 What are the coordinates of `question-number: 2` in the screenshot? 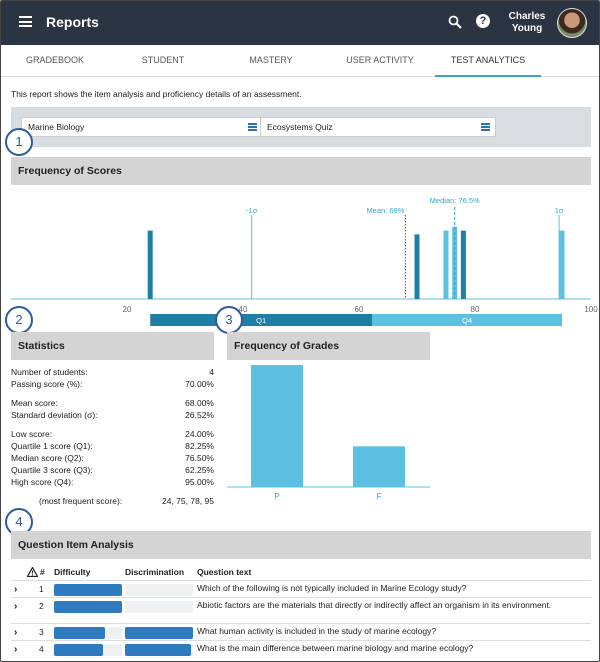 It's located at (41, 606).